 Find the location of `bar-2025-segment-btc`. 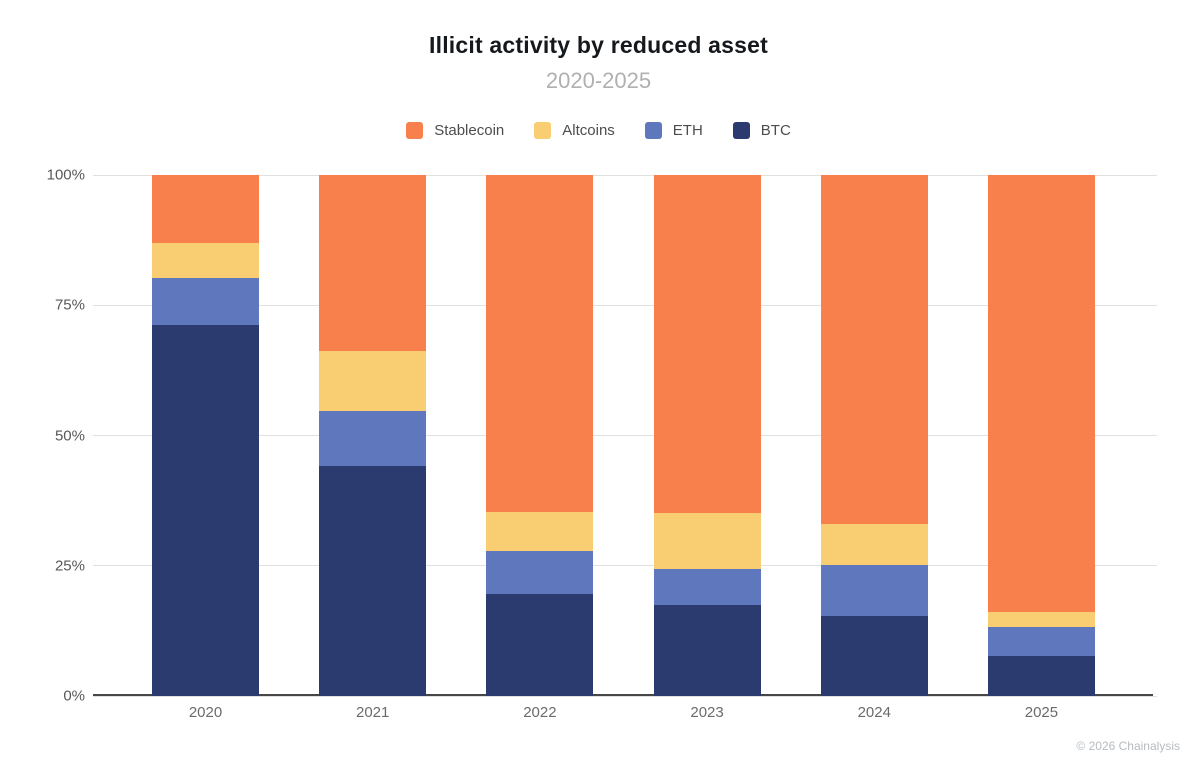

bar-2025-segment-btc is located at coordinates (1041, 675).